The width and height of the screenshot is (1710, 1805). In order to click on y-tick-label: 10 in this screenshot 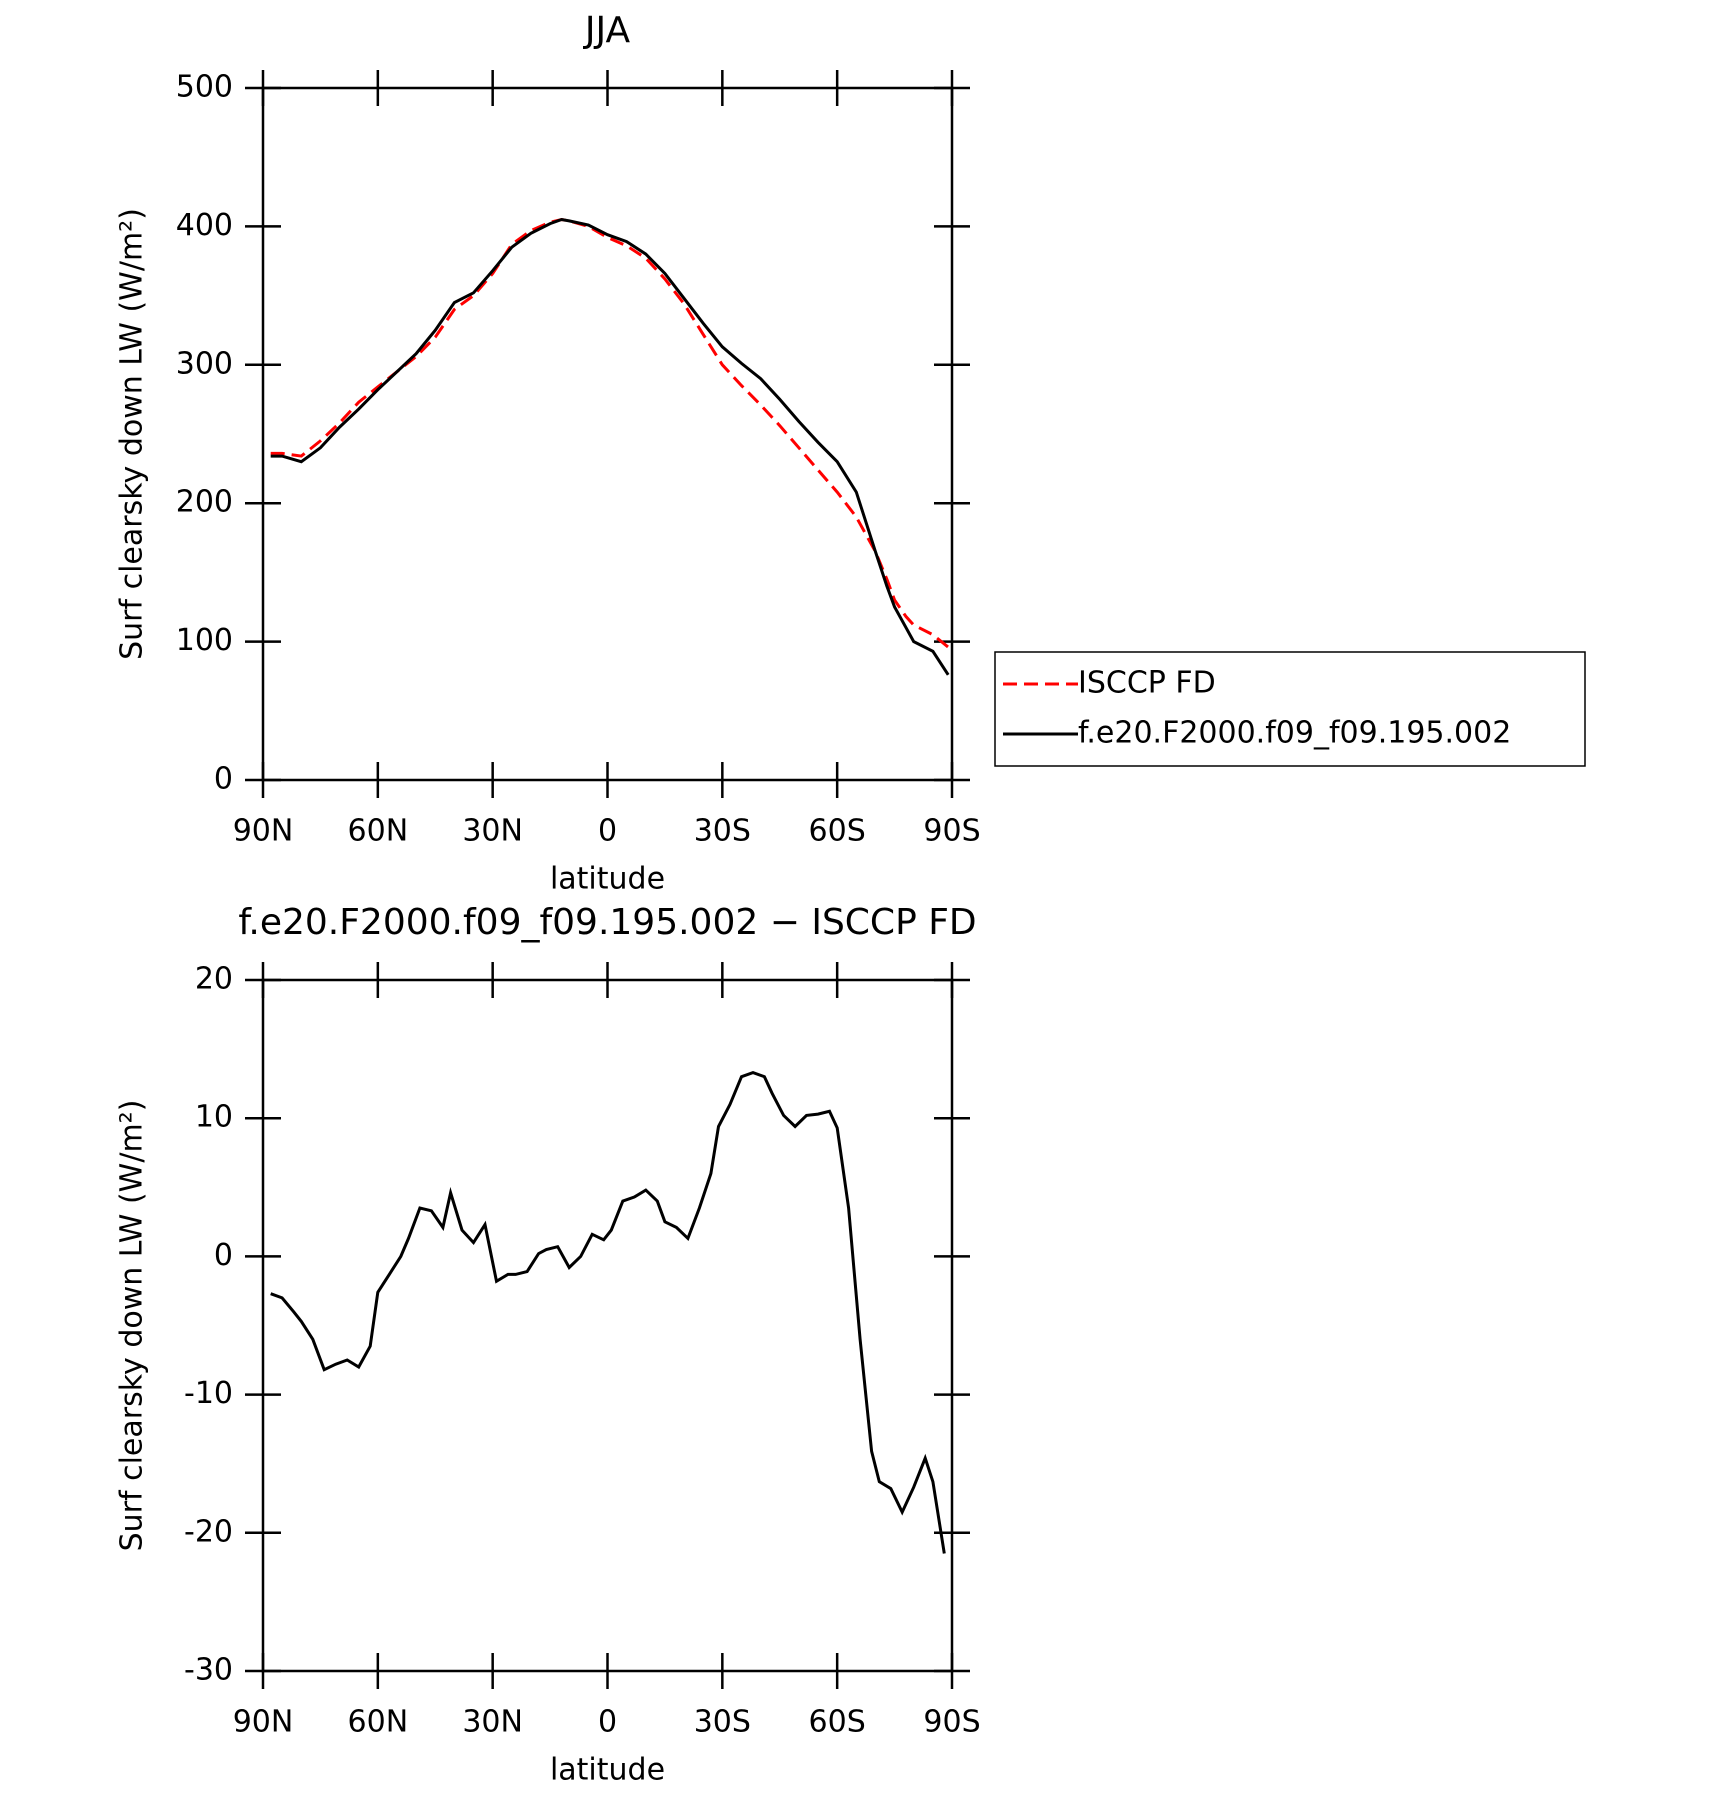, I will do `click(214, 1117)`.